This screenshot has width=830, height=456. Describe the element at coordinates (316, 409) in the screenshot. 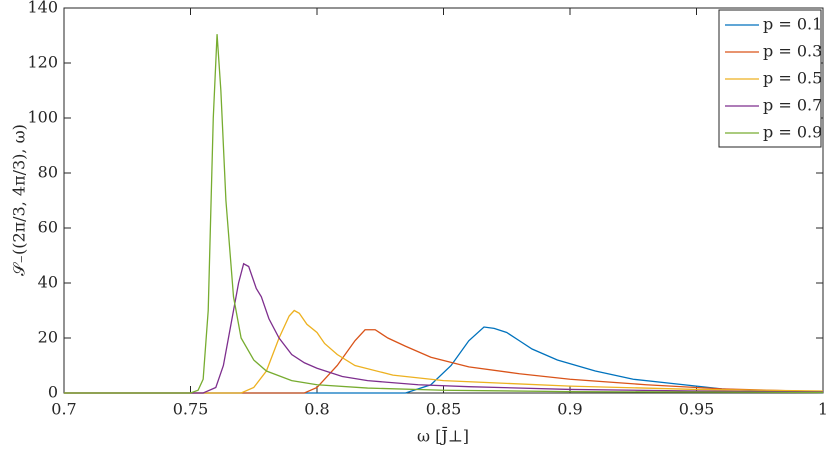

I see `x-tick-label: 0.8` at that location.